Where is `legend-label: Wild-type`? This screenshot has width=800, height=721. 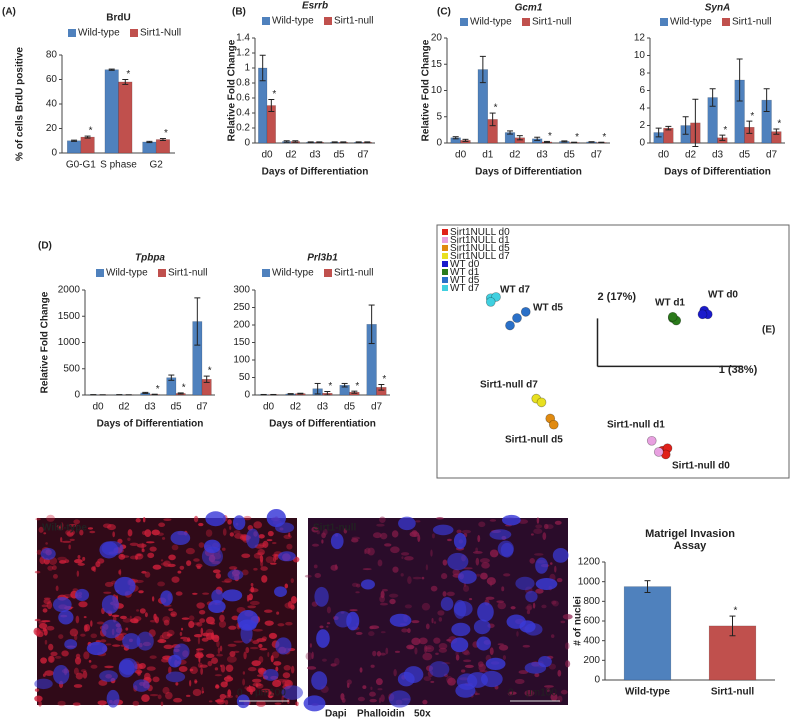 legend-label: Wild-type is located at coordinates (491, 22).